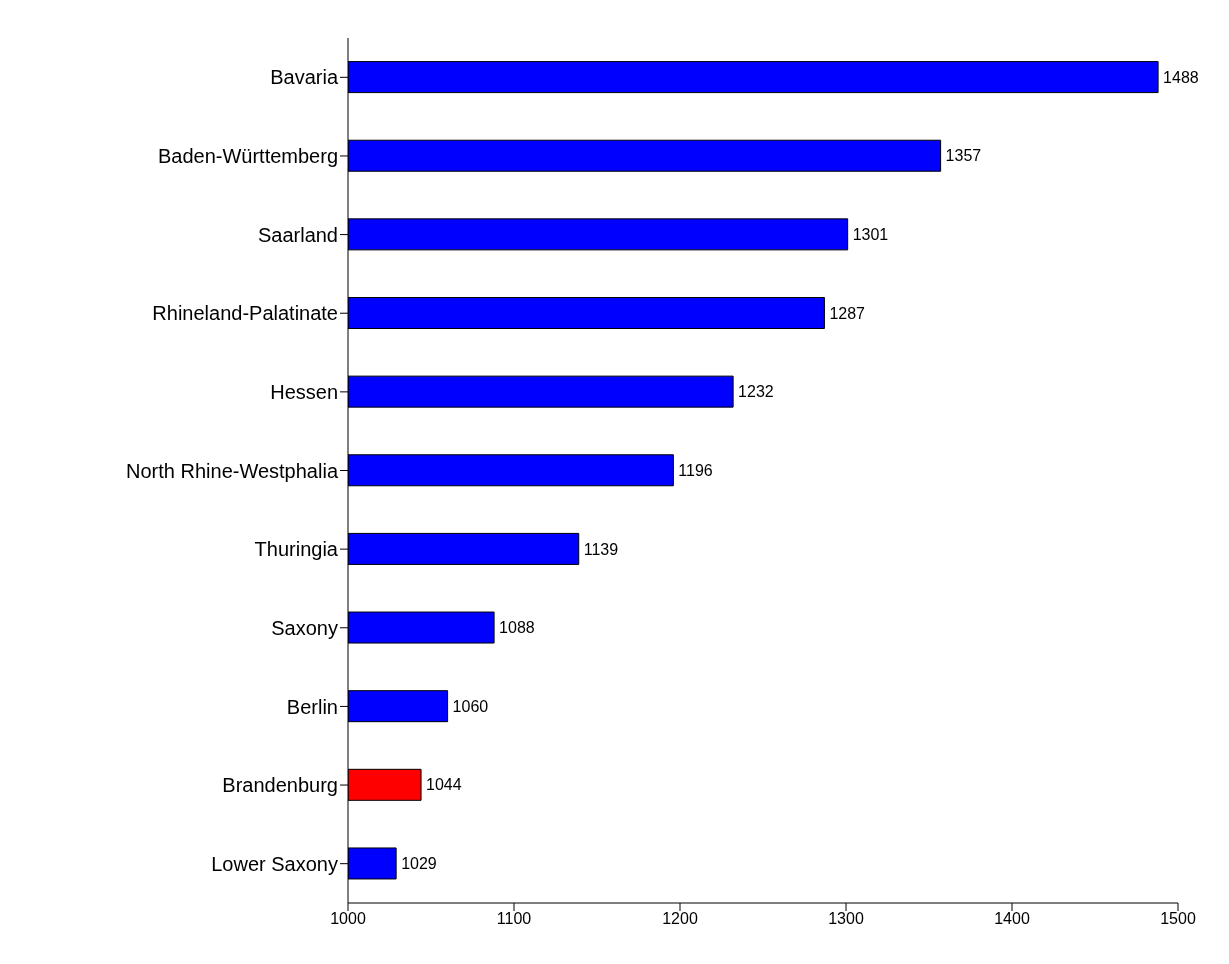  What do you see at coordinates (517, 628) in the screenshot?
I see `data-label: 1088` at bounding box center [517, 628].